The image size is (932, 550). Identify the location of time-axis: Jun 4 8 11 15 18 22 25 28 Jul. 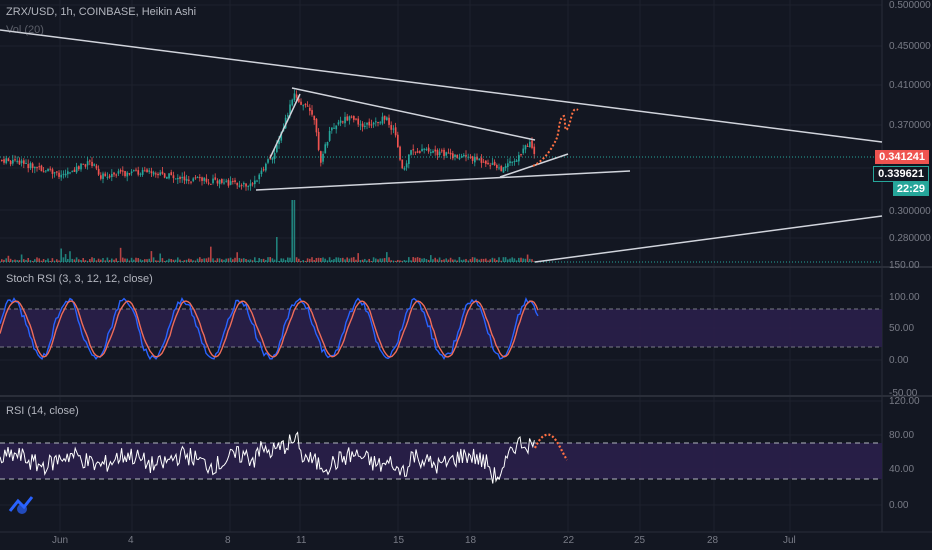
(424, 540).